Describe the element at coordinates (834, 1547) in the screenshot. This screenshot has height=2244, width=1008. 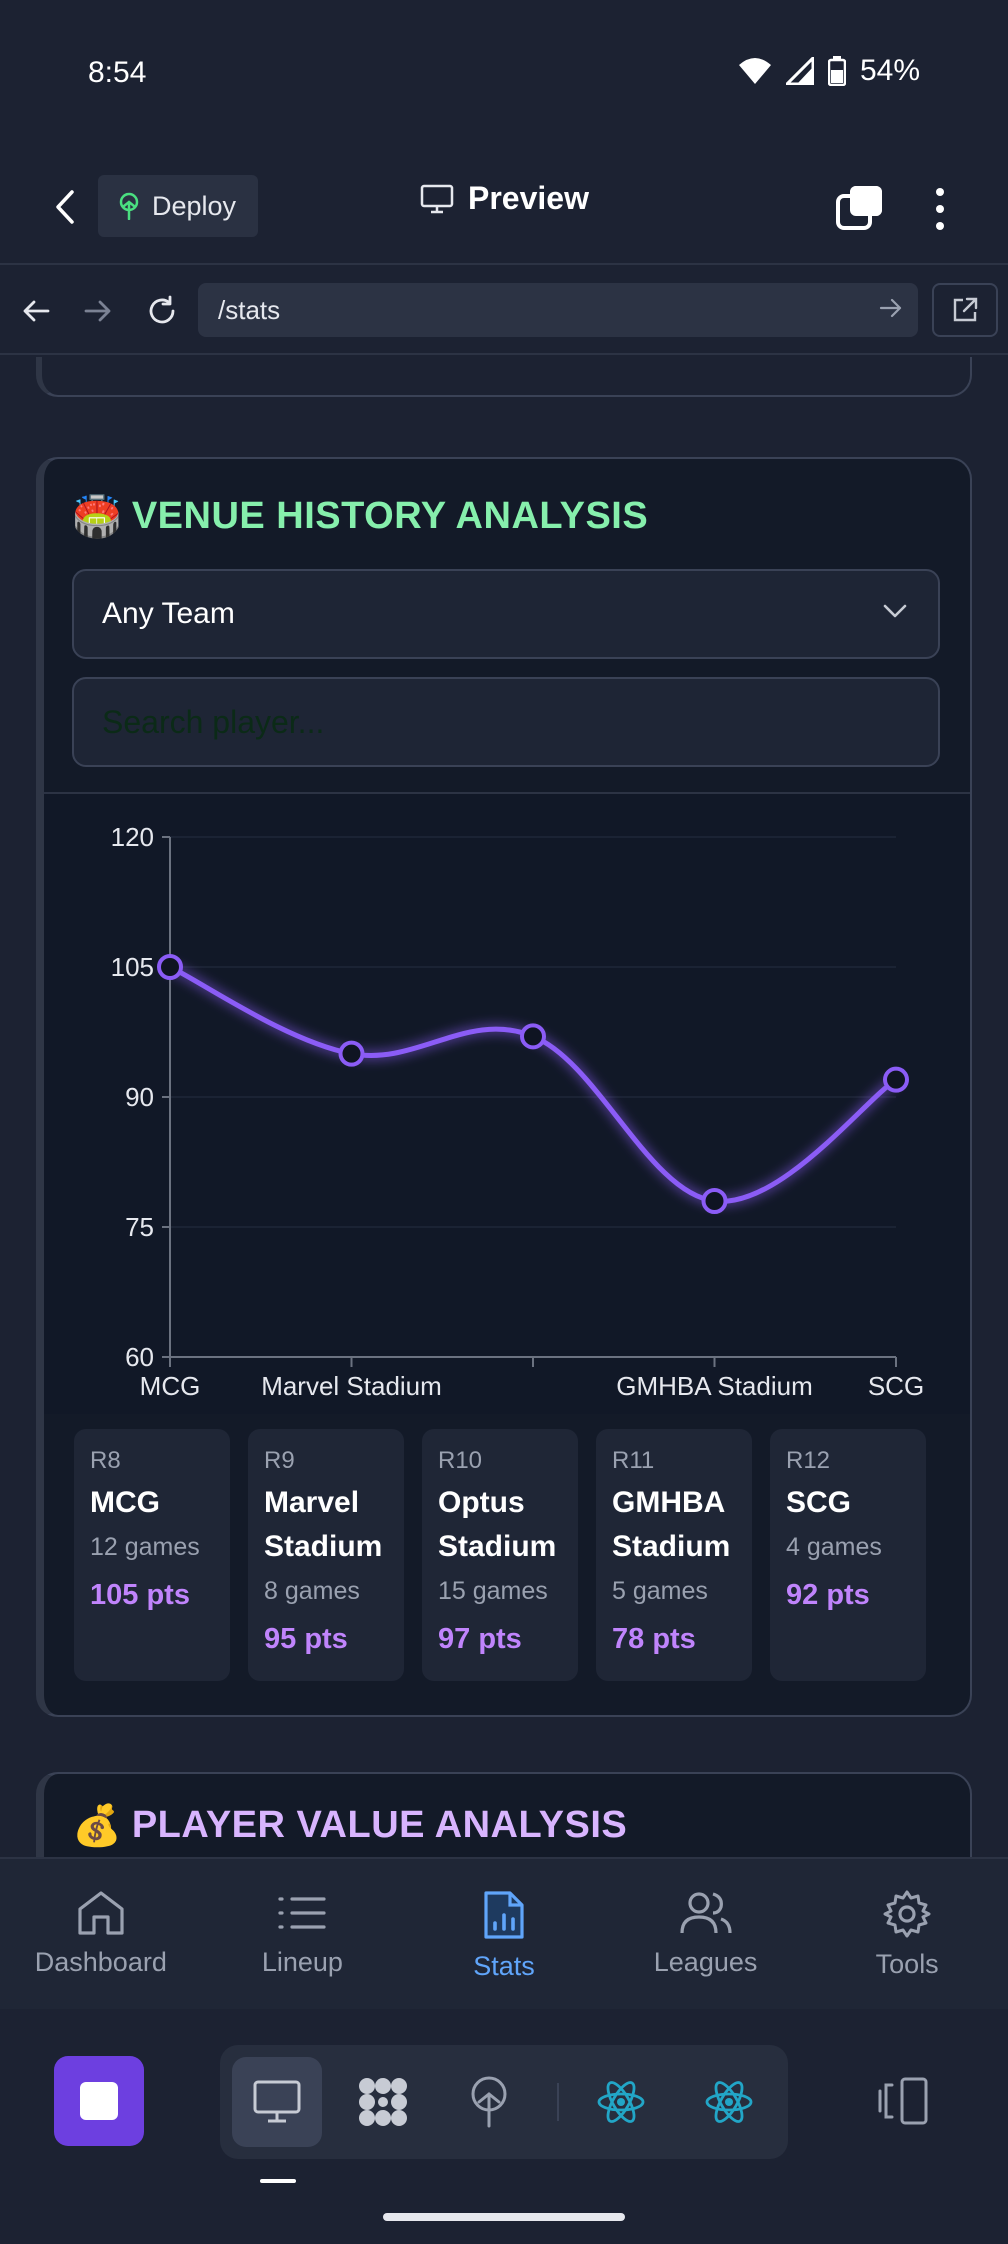
I see `tile-games: 4 games` at that location.